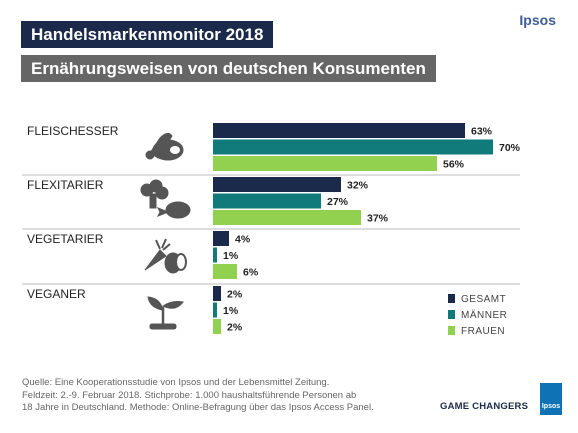 The image size is (578, 433). I want to click on brand-logo: Ipsos, so click(537, 20).